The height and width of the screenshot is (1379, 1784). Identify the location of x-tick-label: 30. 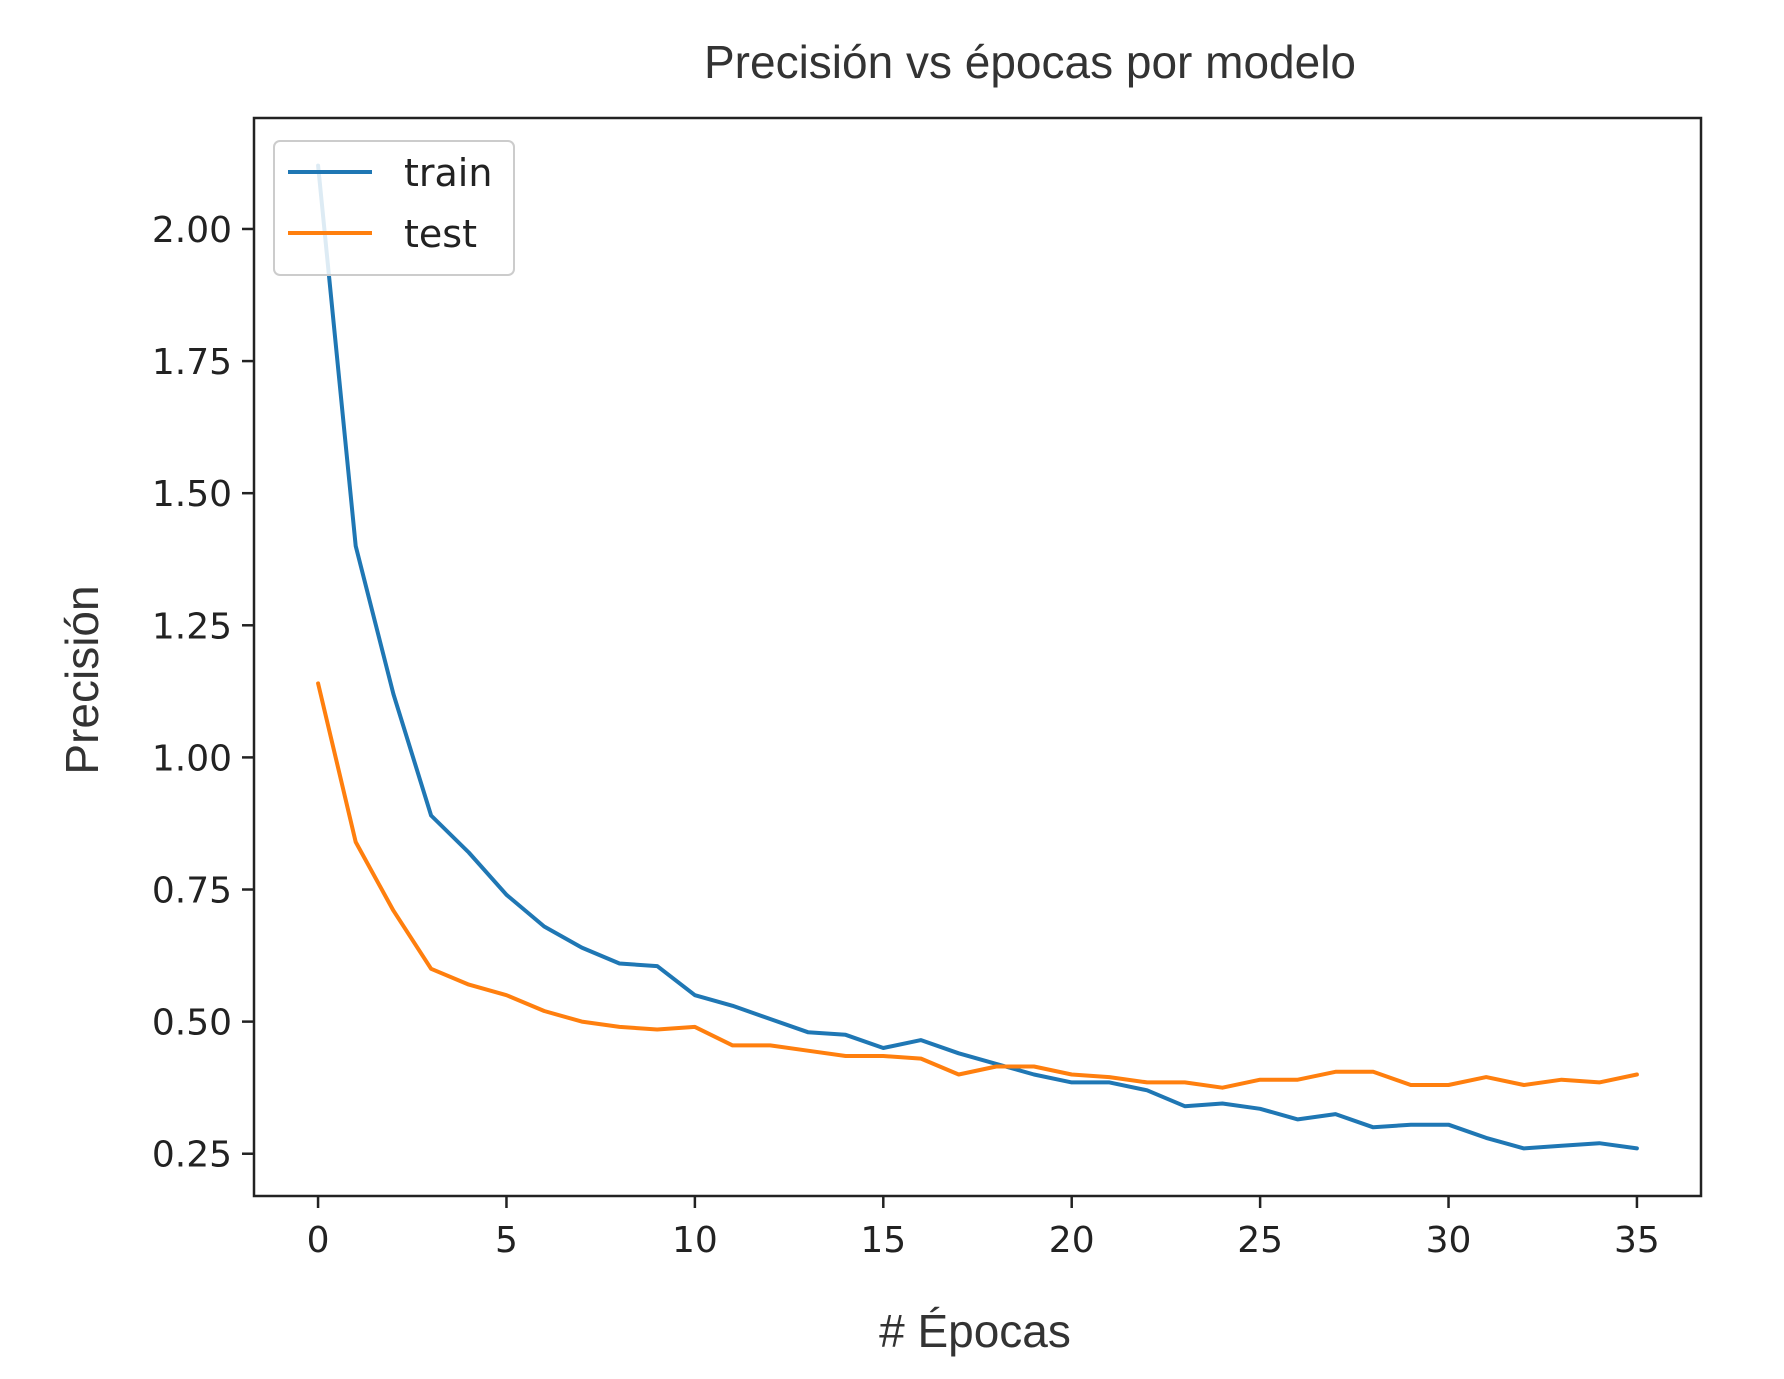
(1449, 1240).